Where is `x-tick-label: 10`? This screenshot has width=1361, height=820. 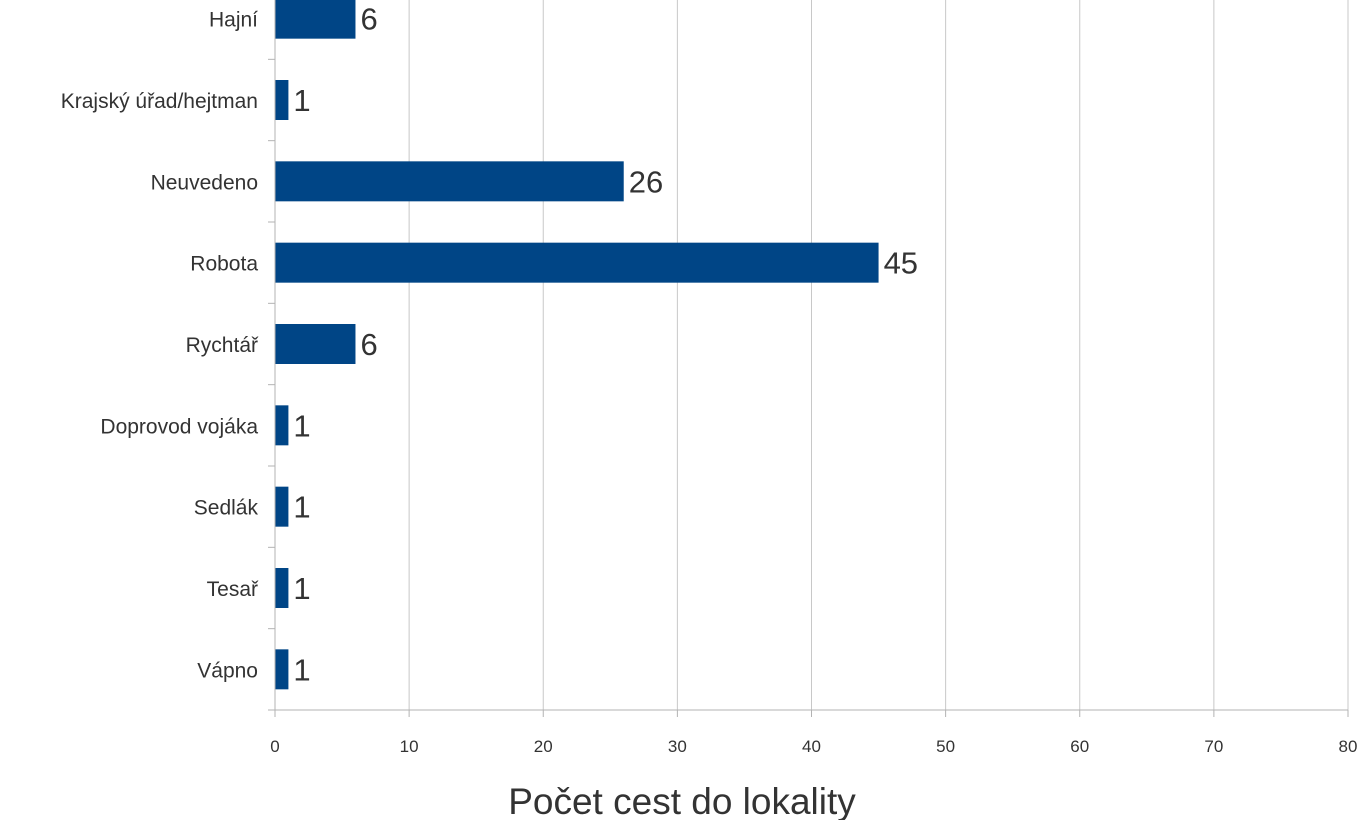 x-tick-label: 10 is located at coordinates (409, 746).